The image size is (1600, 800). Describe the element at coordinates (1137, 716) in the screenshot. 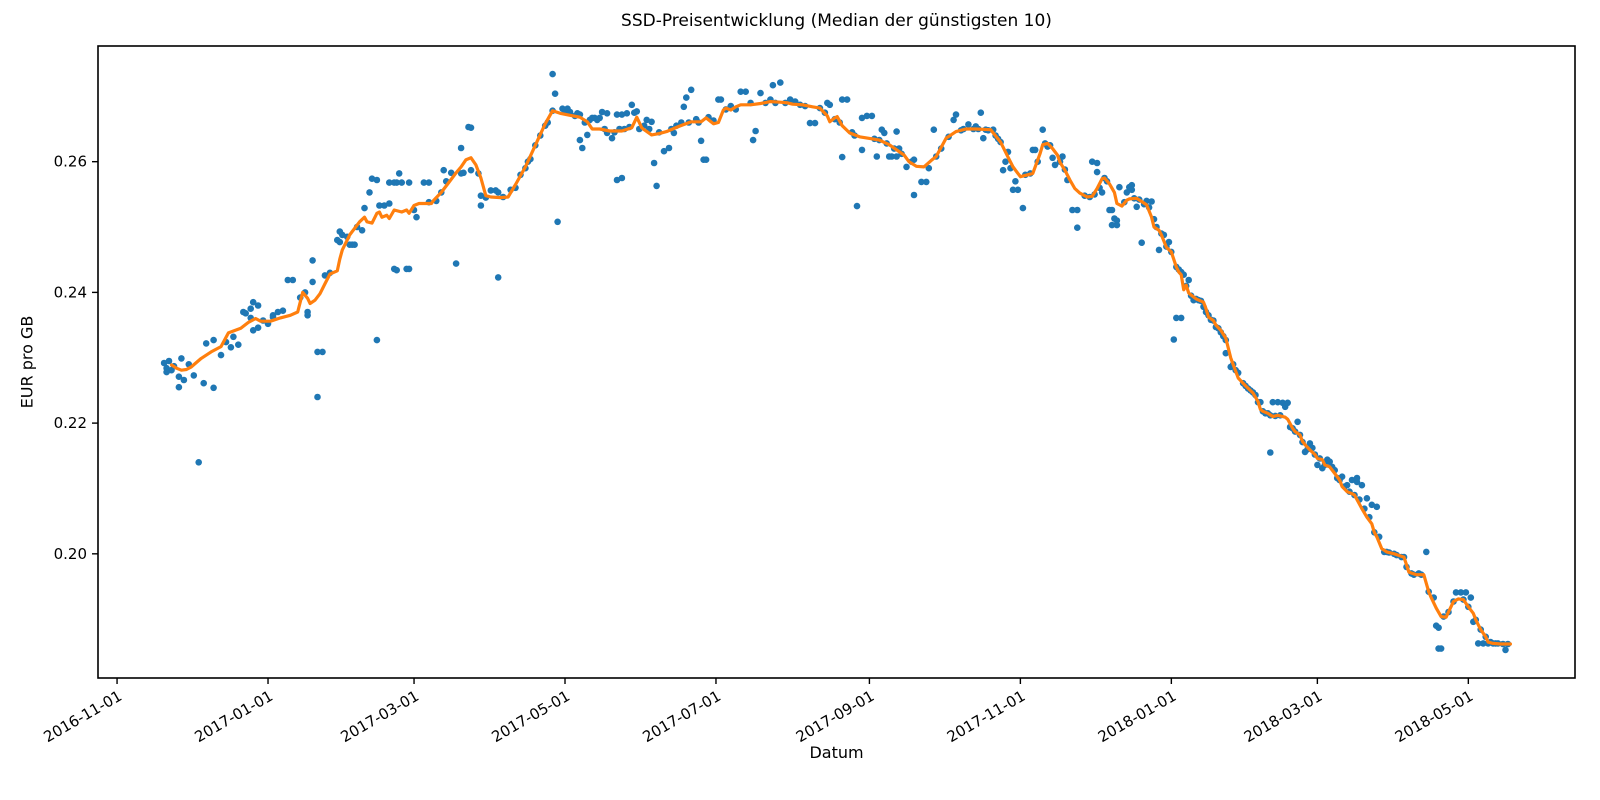

I see `x-tick-label: 2018-01-01` at that location.